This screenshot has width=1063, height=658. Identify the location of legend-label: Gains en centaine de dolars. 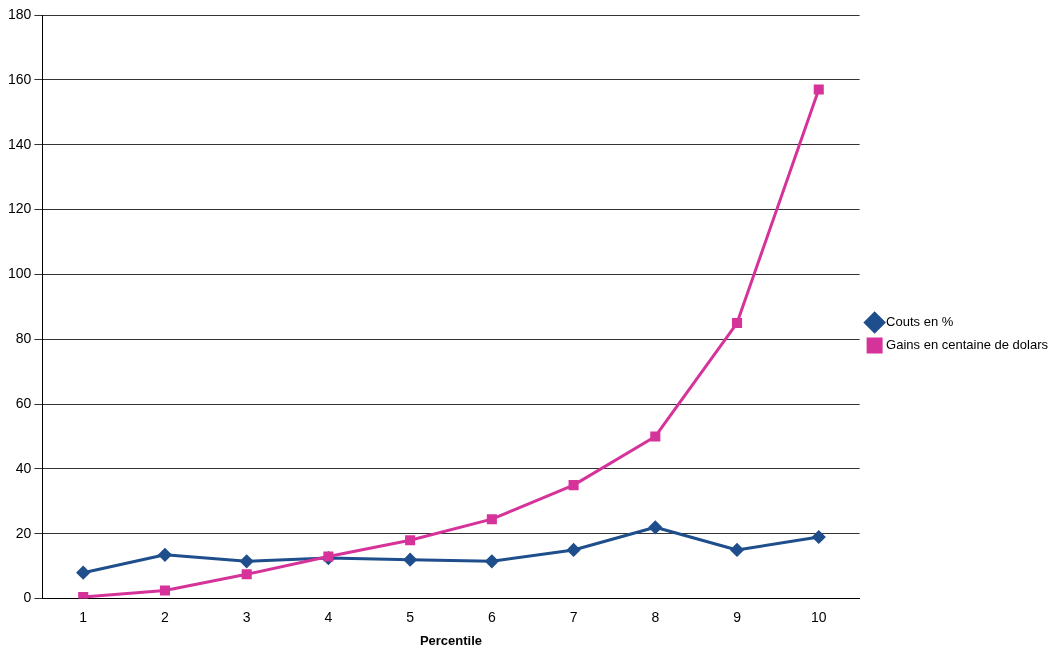
(967, 345).